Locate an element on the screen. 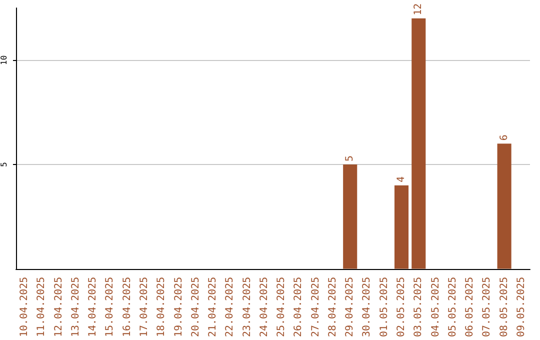 The width and height of the screenshot is (540, 340). x-tick-label: 11.04.2025 is located at coordinates (42, 307).